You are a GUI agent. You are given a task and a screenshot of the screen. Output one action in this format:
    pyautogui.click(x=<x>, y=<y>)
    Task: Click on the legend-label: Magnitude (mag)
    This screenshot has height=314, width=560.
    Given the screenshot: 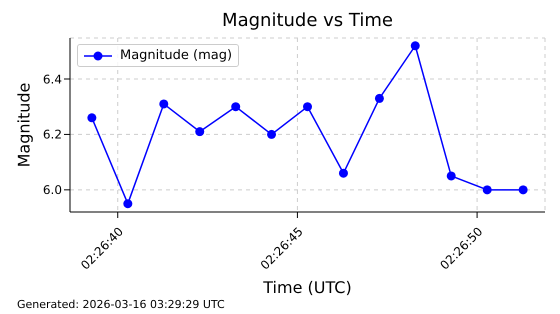 What is the action you would take?
    pyautogui.click(x=176, y=55)
    